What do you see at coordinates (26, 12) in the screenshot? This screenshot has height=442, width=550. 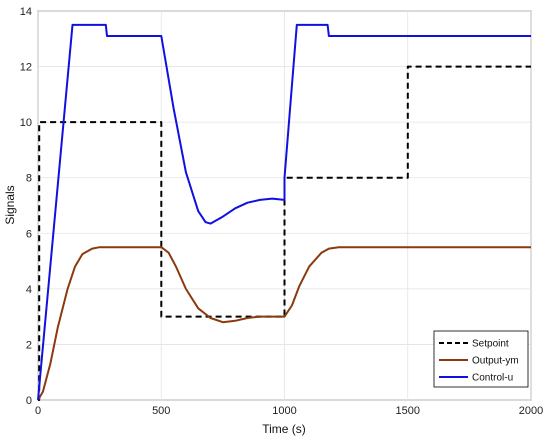 I see `y-tick-label: 14` at bounding box center [26, 12].